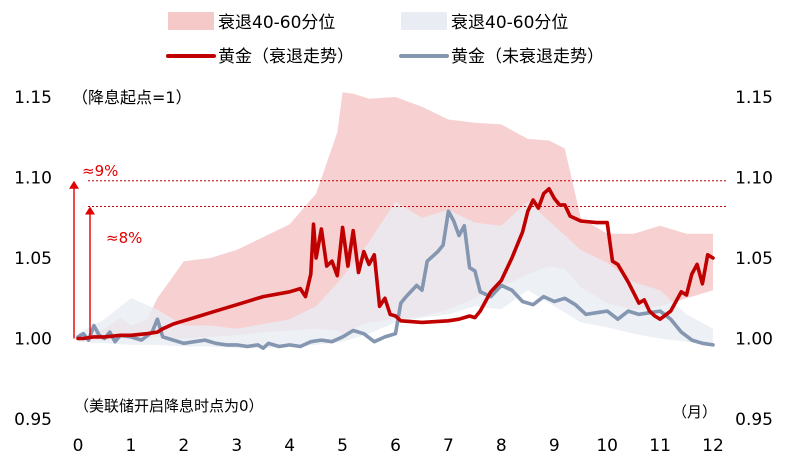  Describe the element at coordinates (509, 23) in the screenshot. I see `legend-label-1: 衰退40-60分位` at that location.